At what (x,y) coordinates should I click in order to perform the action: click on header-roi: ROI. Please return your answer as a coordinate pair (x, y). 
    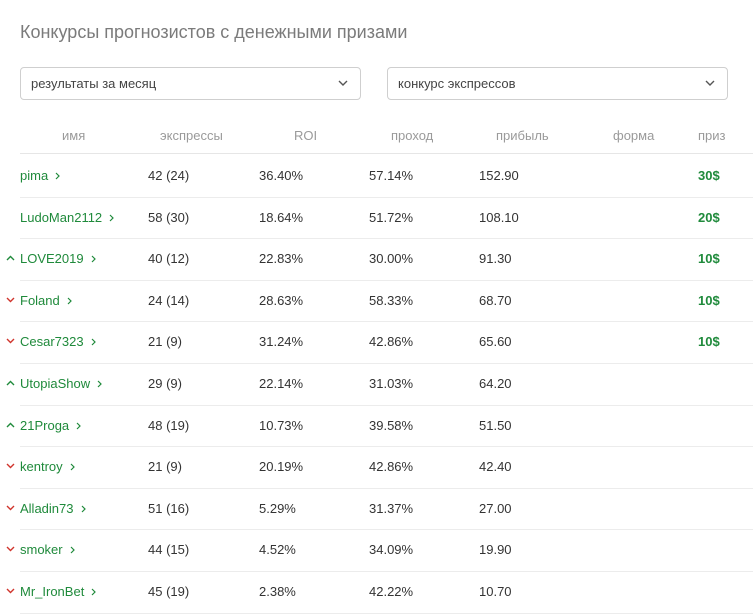
    Looking at the image, I should click on (306, 135).